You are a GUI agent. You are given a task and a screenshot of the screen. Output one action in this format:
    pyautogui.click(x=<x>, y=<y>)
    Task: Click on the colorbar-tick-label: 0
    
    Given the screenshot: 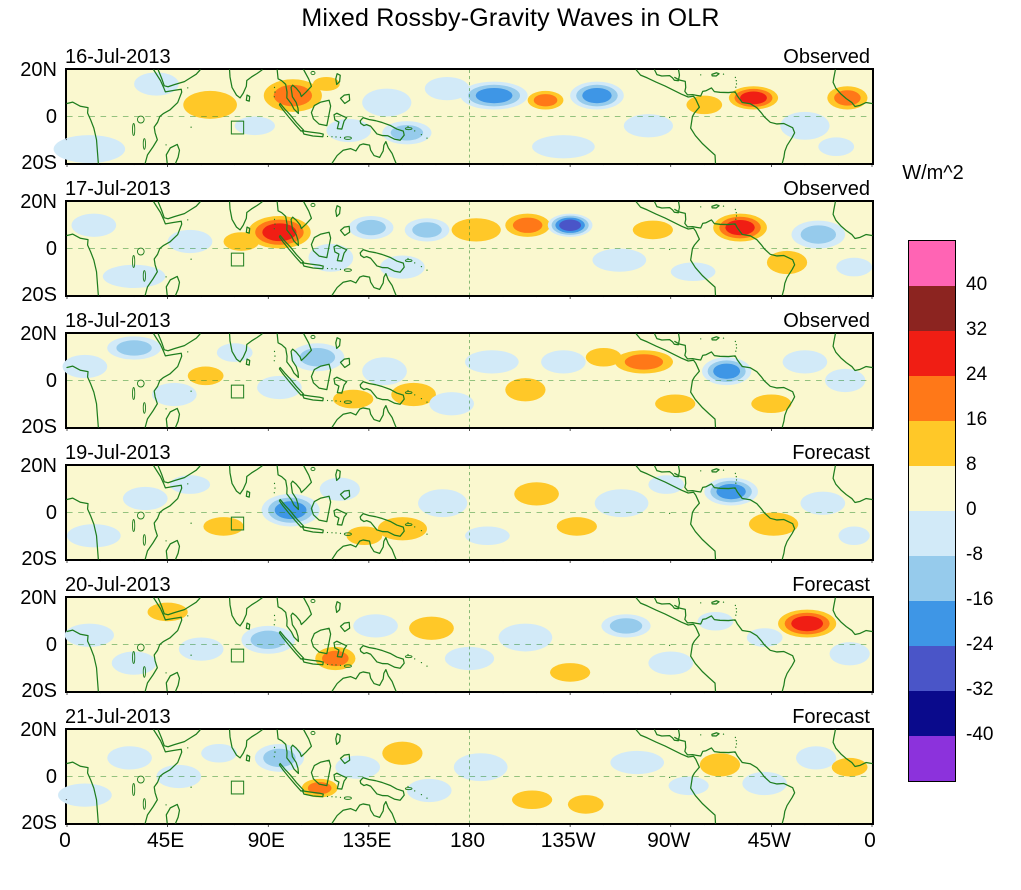 What is the action you would take?
    pyautogui.click(x=971, y=509)
    